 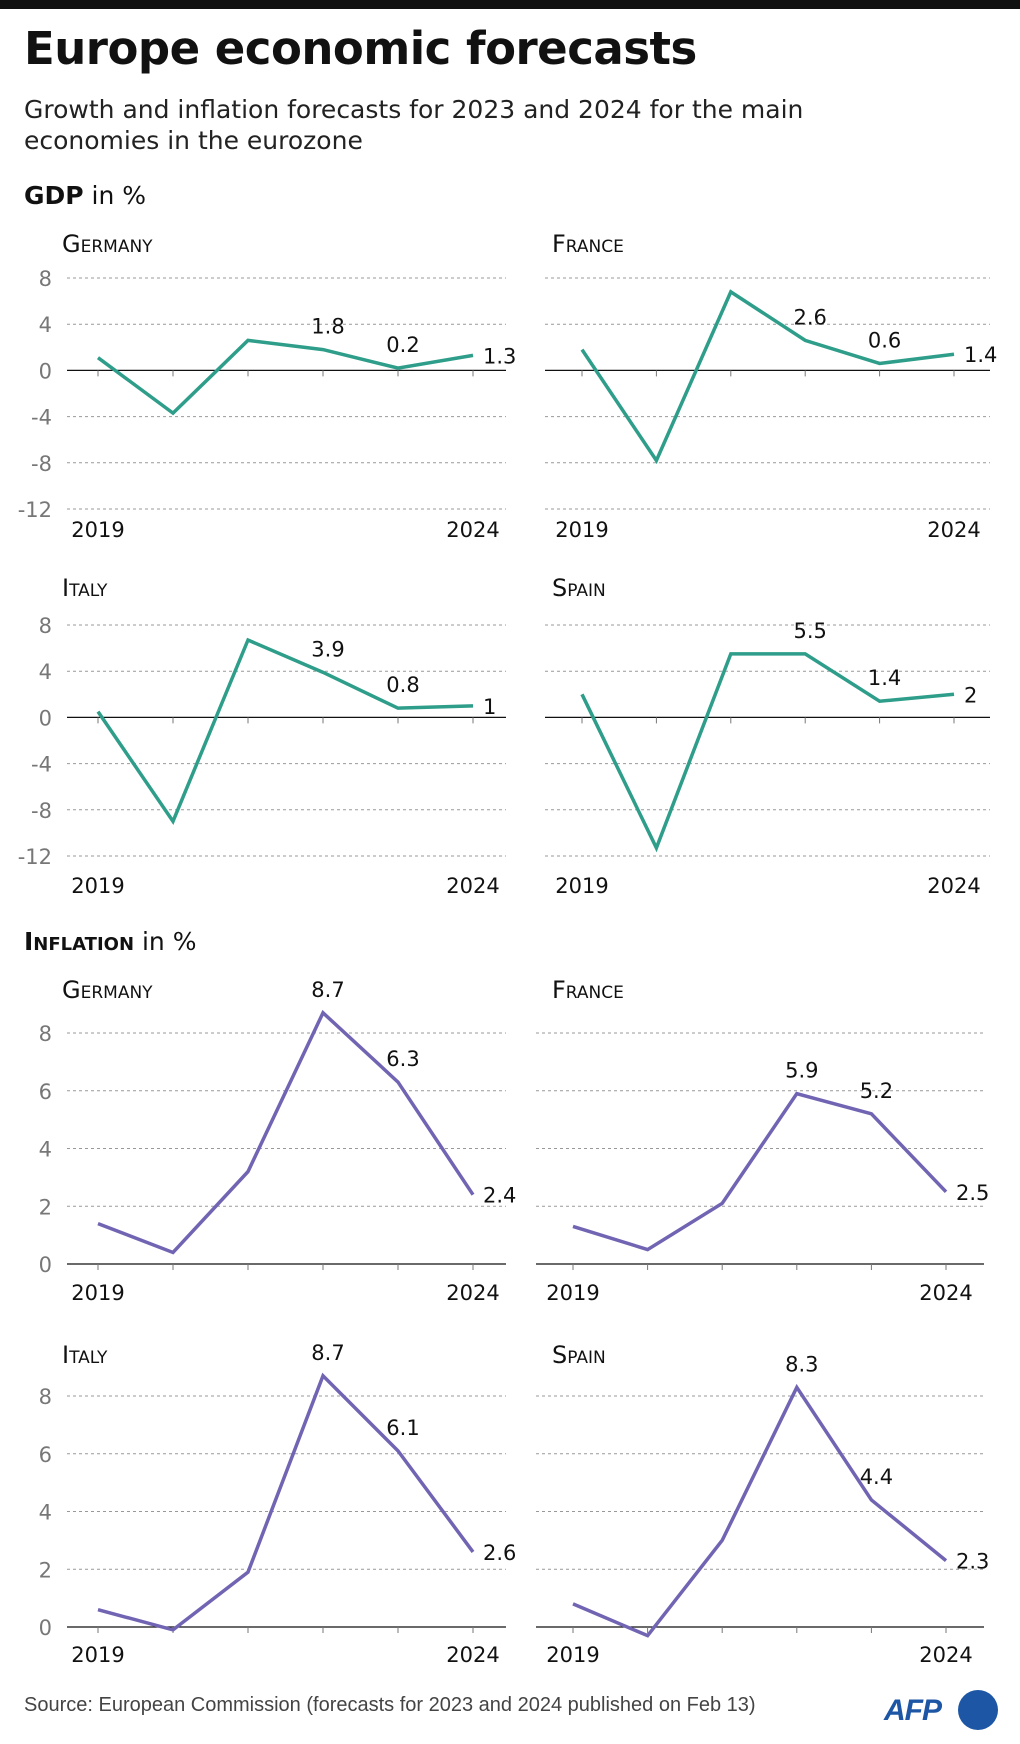 I want to click on gdp-section-header: GDP in %, so click(x=85, y=195).